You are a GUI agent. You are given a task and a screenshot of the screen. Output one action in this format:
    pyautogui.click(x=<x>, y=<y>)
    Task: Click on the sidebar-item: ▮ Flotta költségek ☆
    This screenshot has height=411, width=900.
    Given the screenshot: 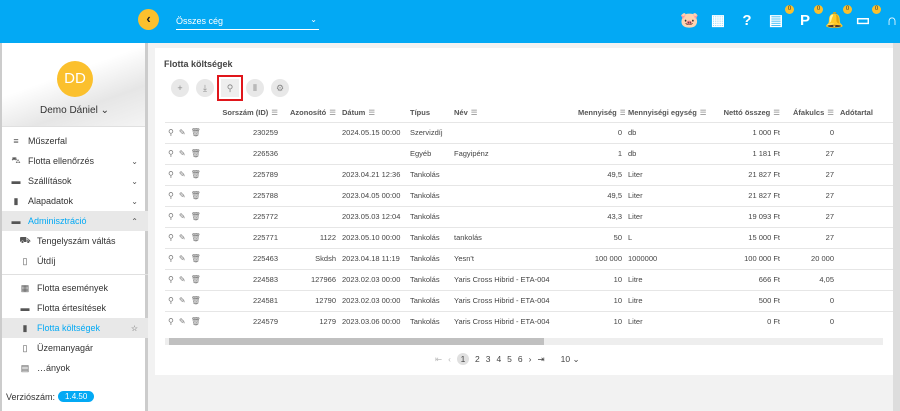 What is the action you would take?
    pyautogui.click(x=75, y=328)
    